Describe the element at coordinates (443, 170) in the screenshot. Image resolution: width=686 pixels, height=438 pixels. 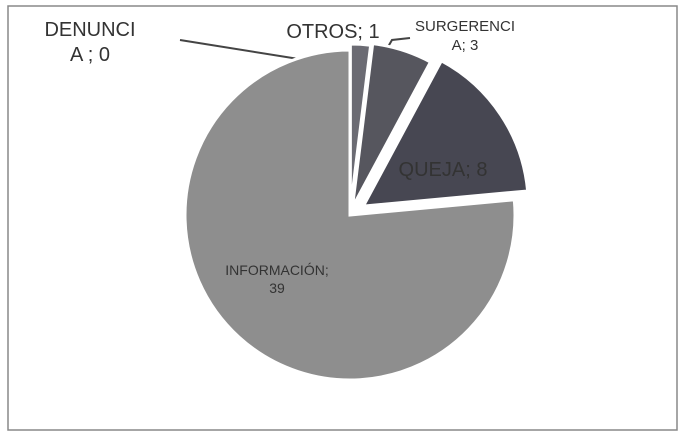
I see `data-label: QUEJA; 8` at that location.